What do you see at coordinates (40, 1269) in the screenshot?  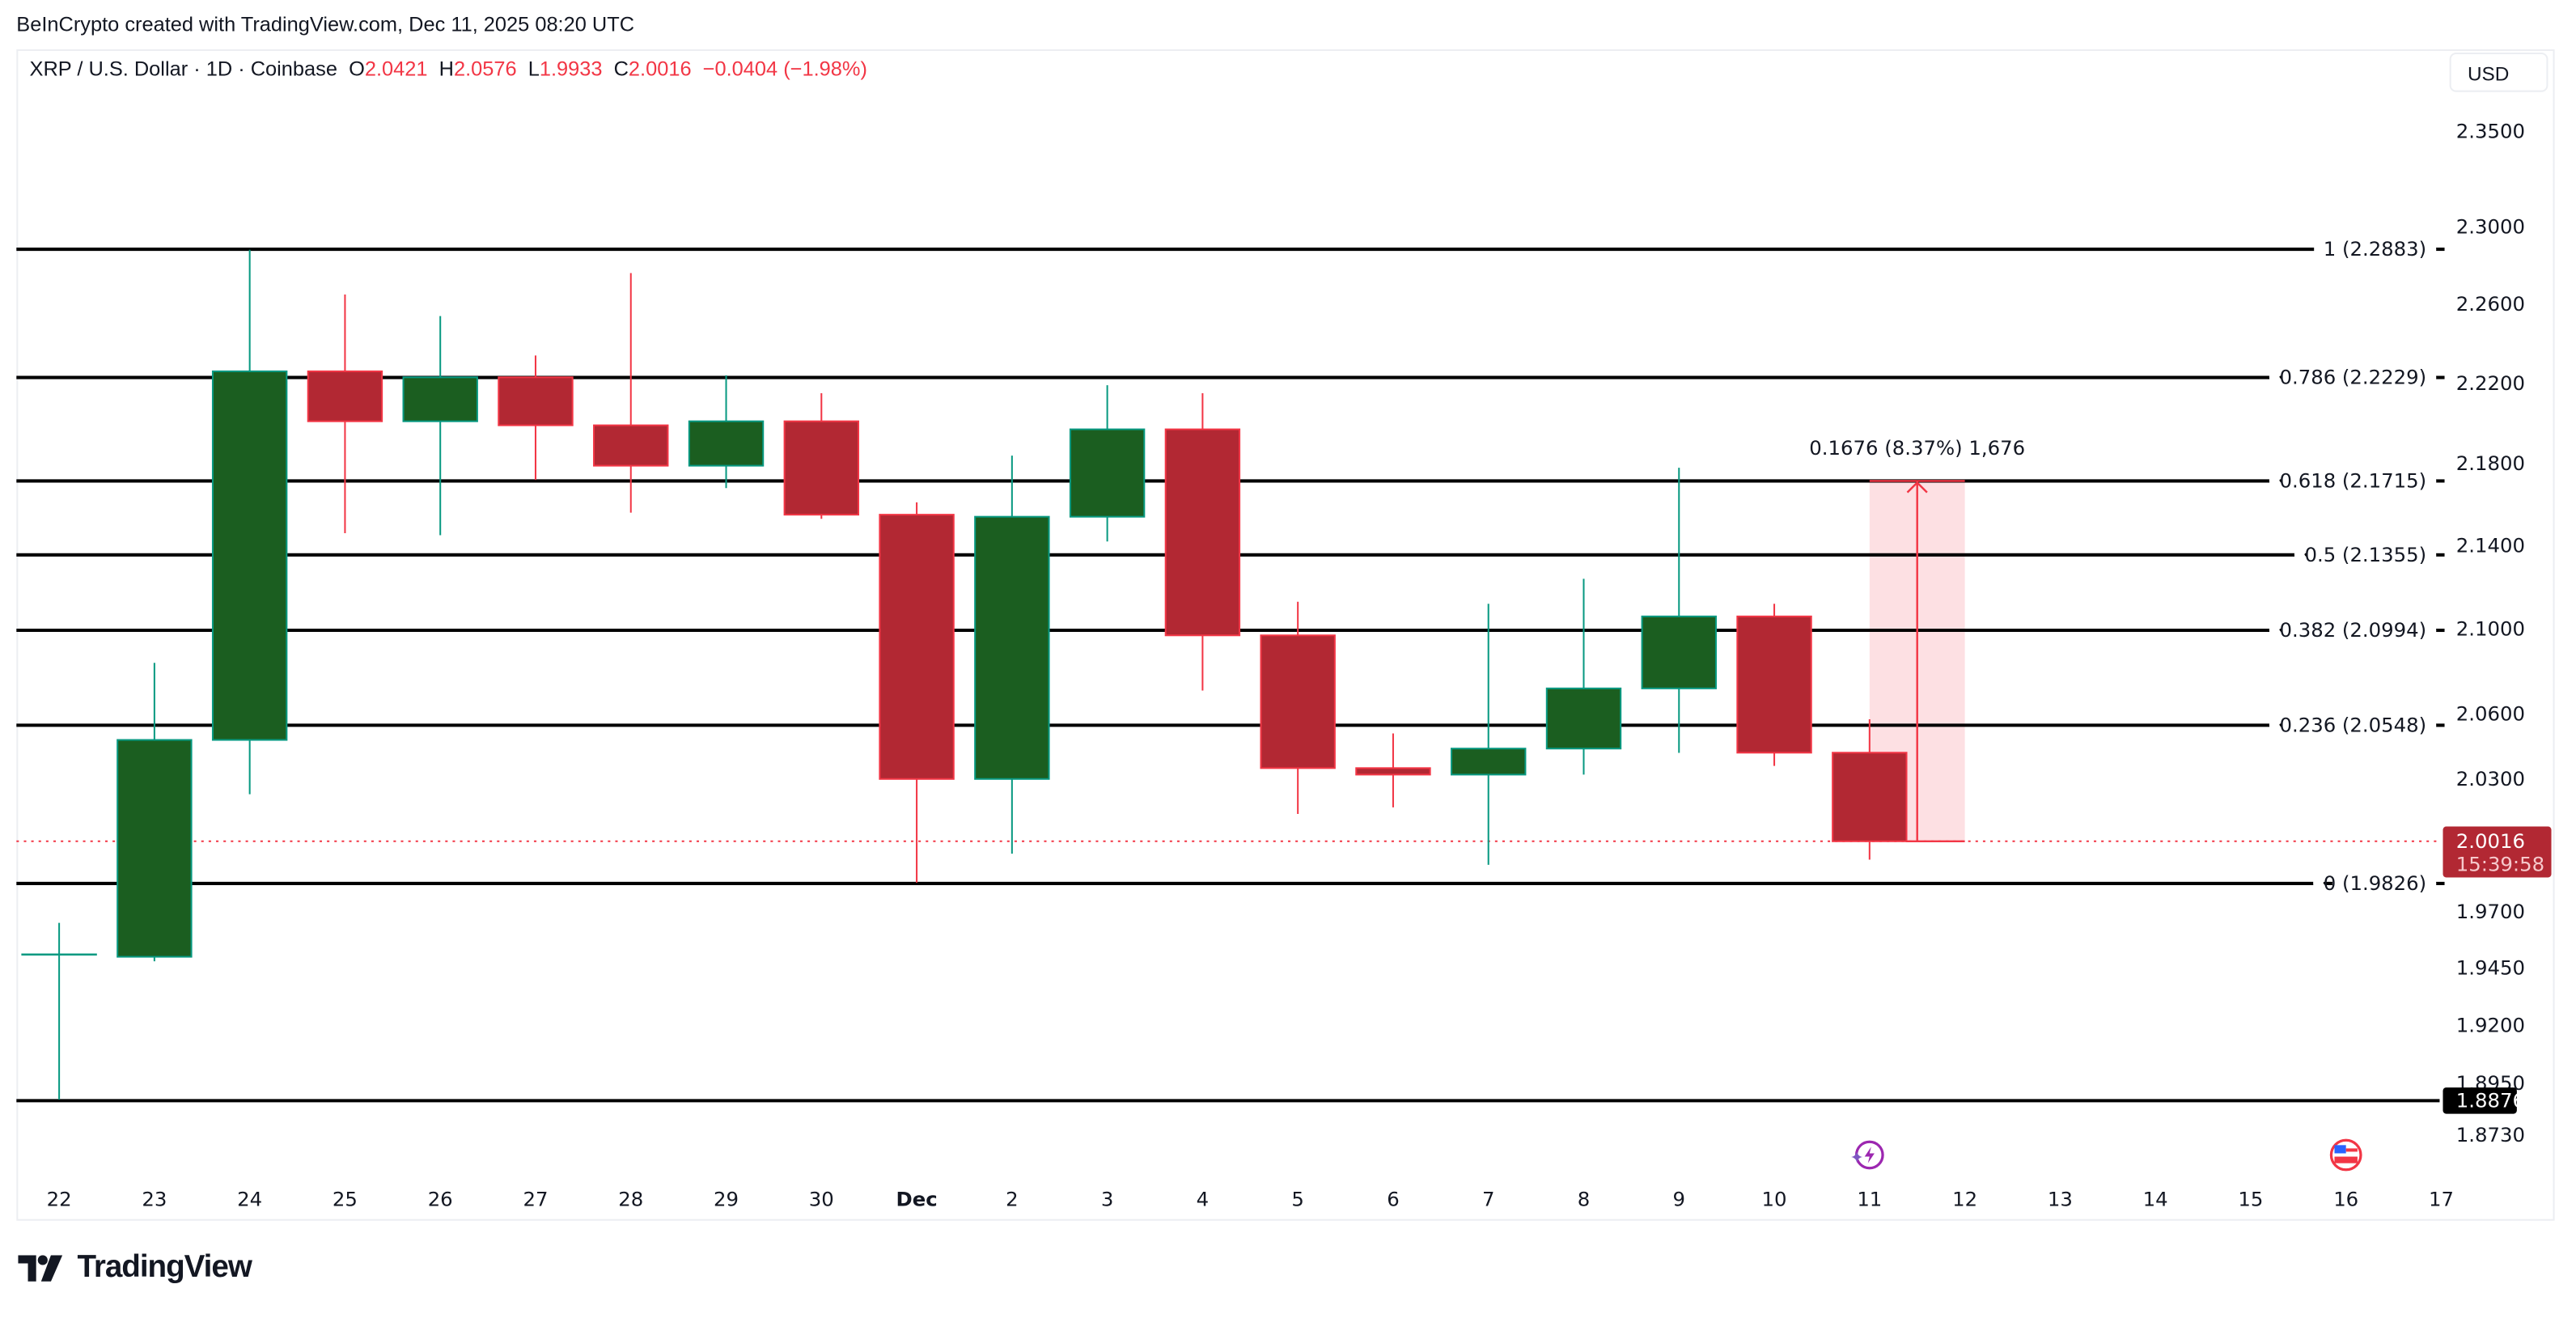 I see `tradingview-logo-icon` at bounding box center [40, 1269].